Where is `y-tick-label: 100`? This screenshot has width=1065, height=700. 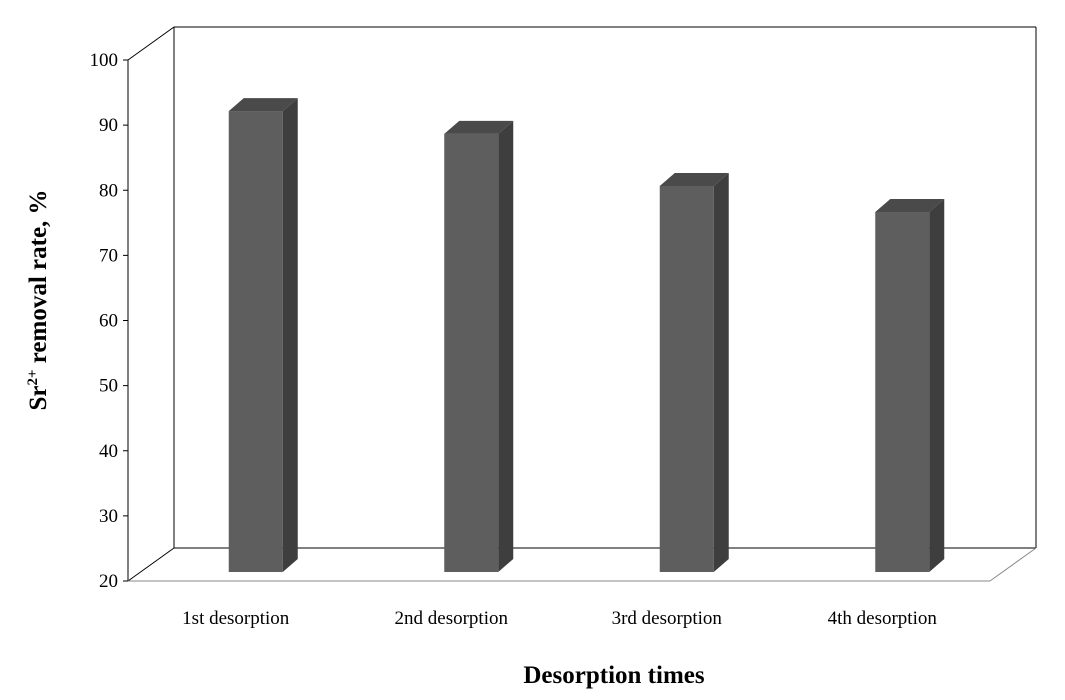
y-tick-label: 100 is located at coordinates (104, 60).